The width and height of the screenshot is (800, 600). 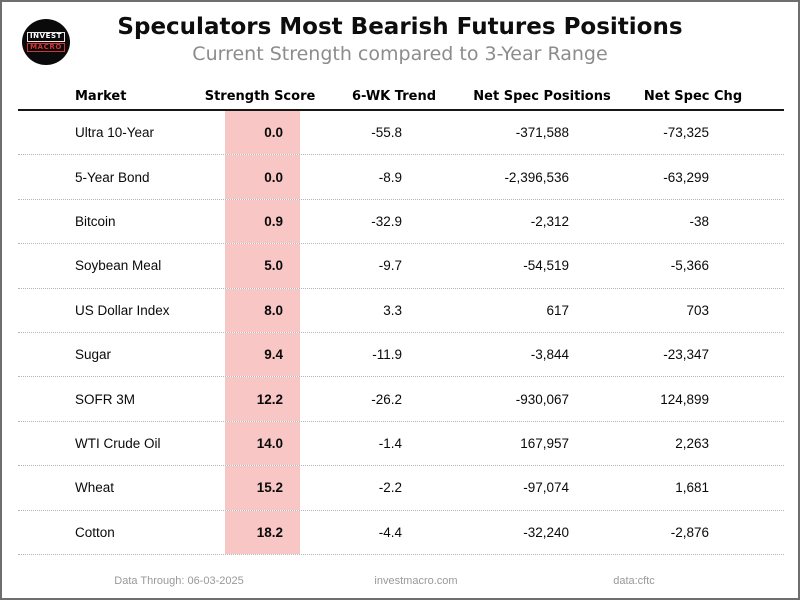 I want to click on market-cell: Ultra 10-Year, so click(x=115, y=133).